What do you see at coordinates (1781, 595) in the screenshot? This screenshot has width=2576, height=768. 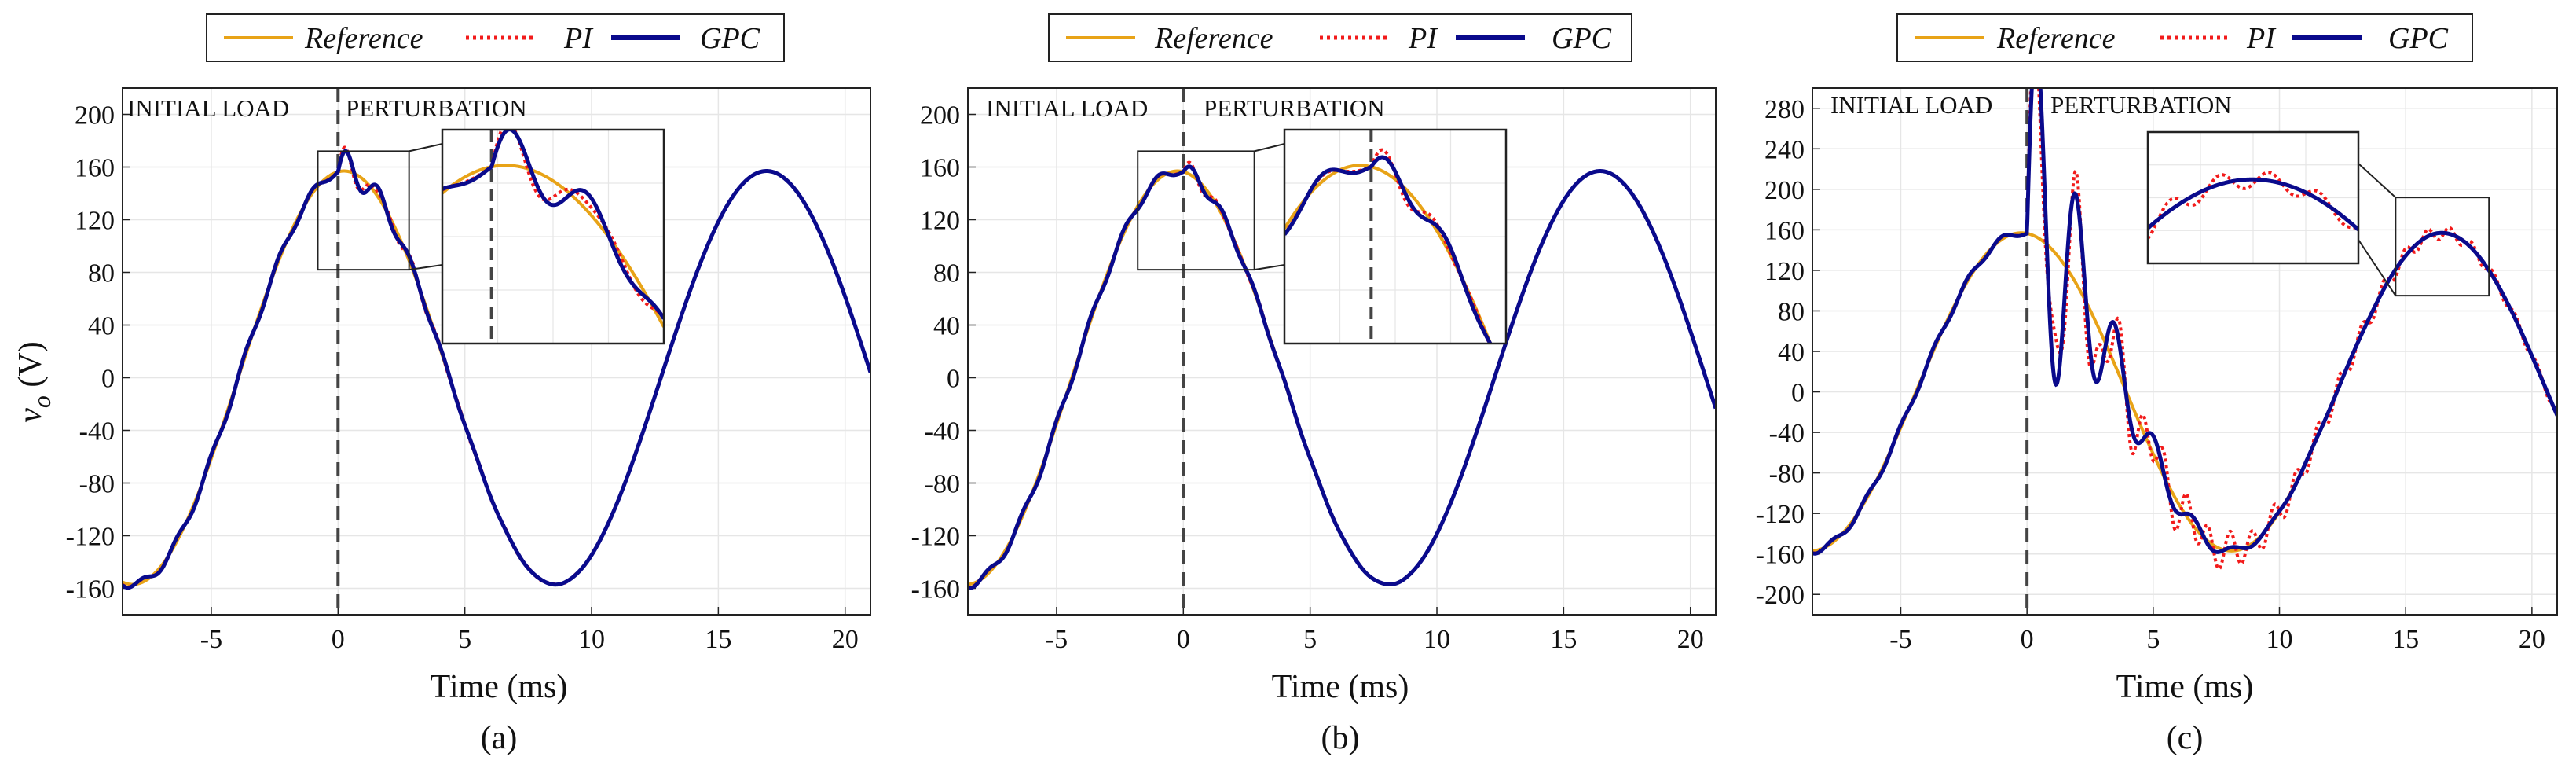 I see `y-tick-label: -200` at bounding box center [1781, 595].